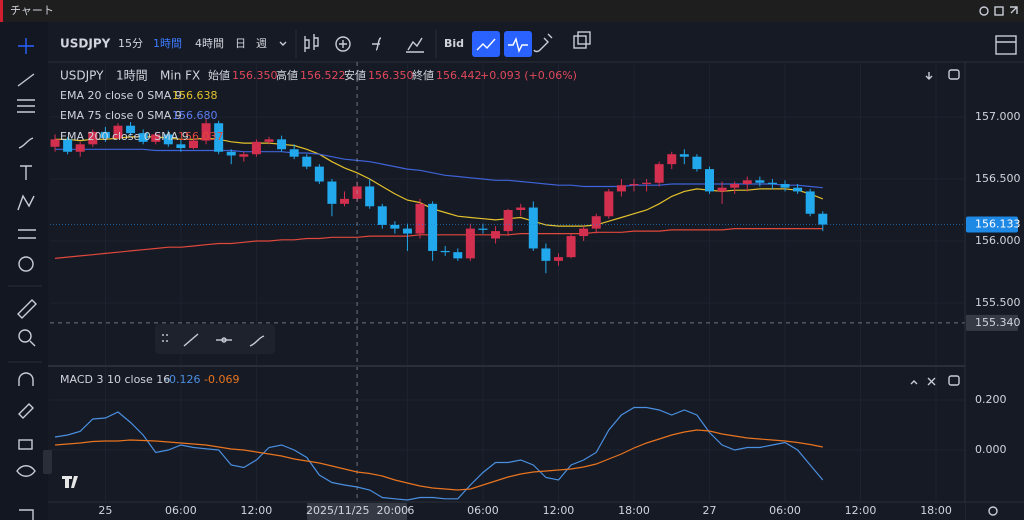 The height and width of the screenshot is (520, 1024). Describe the element at coordinates (180, 76) in the screenshot. I see `legend-source: Min FX` at that location.